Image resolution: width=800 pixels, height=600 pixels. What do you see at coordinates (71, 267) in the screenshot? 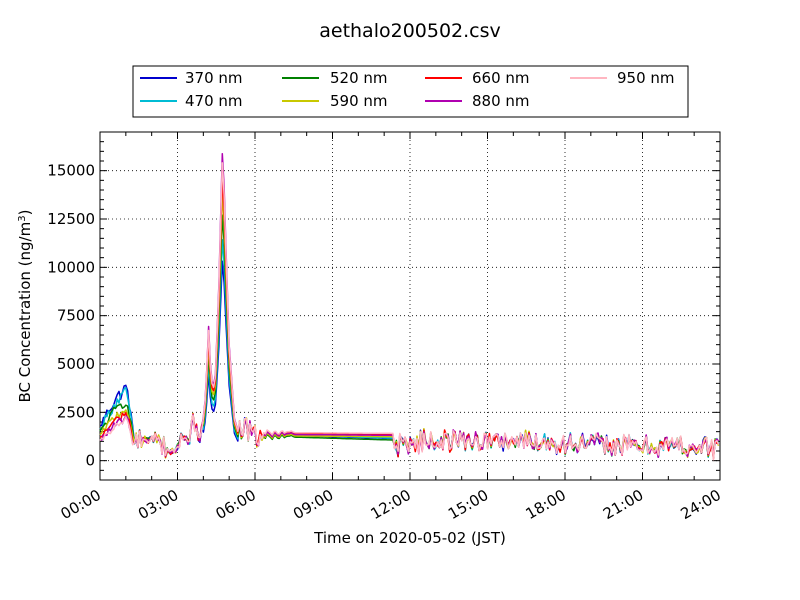
I see `y-tick-label: 10000` at bounding box center [71, 267].